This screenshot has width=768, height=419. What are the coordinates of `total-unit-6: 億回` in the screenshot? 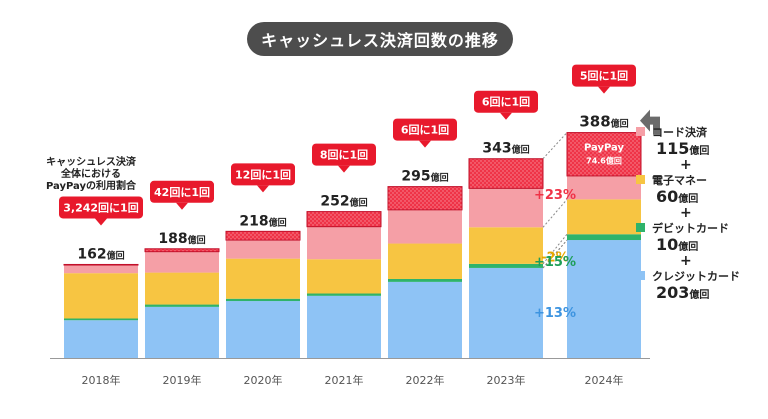 It's located at (620, 124).